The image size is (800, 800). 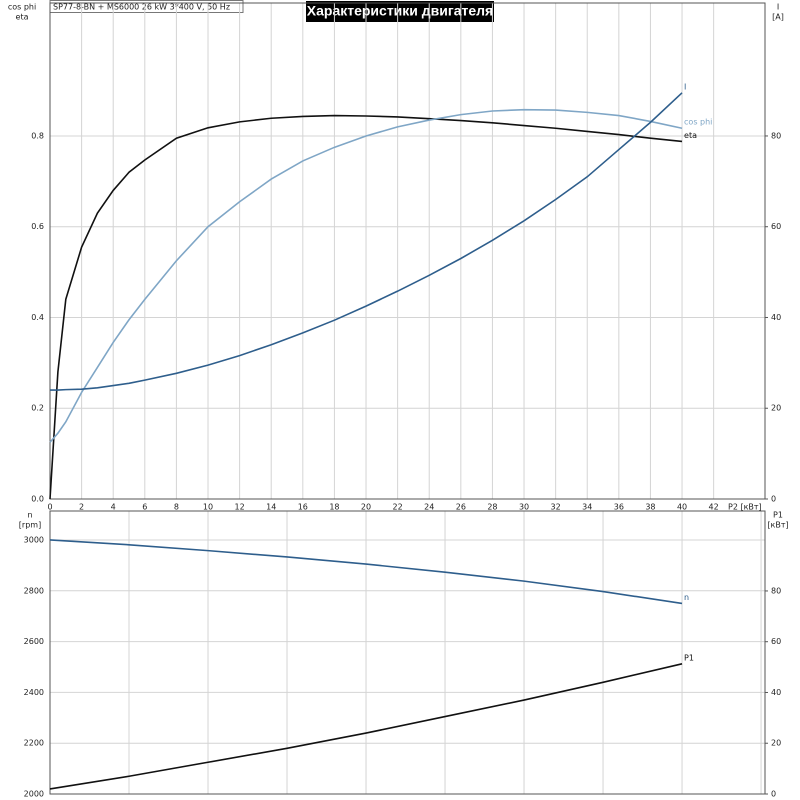 I want to click on chart-subtitle: SP77-8-BN + MS6000 26 kW 3*400 V, 50 Hz, so click(x=141, y=7).